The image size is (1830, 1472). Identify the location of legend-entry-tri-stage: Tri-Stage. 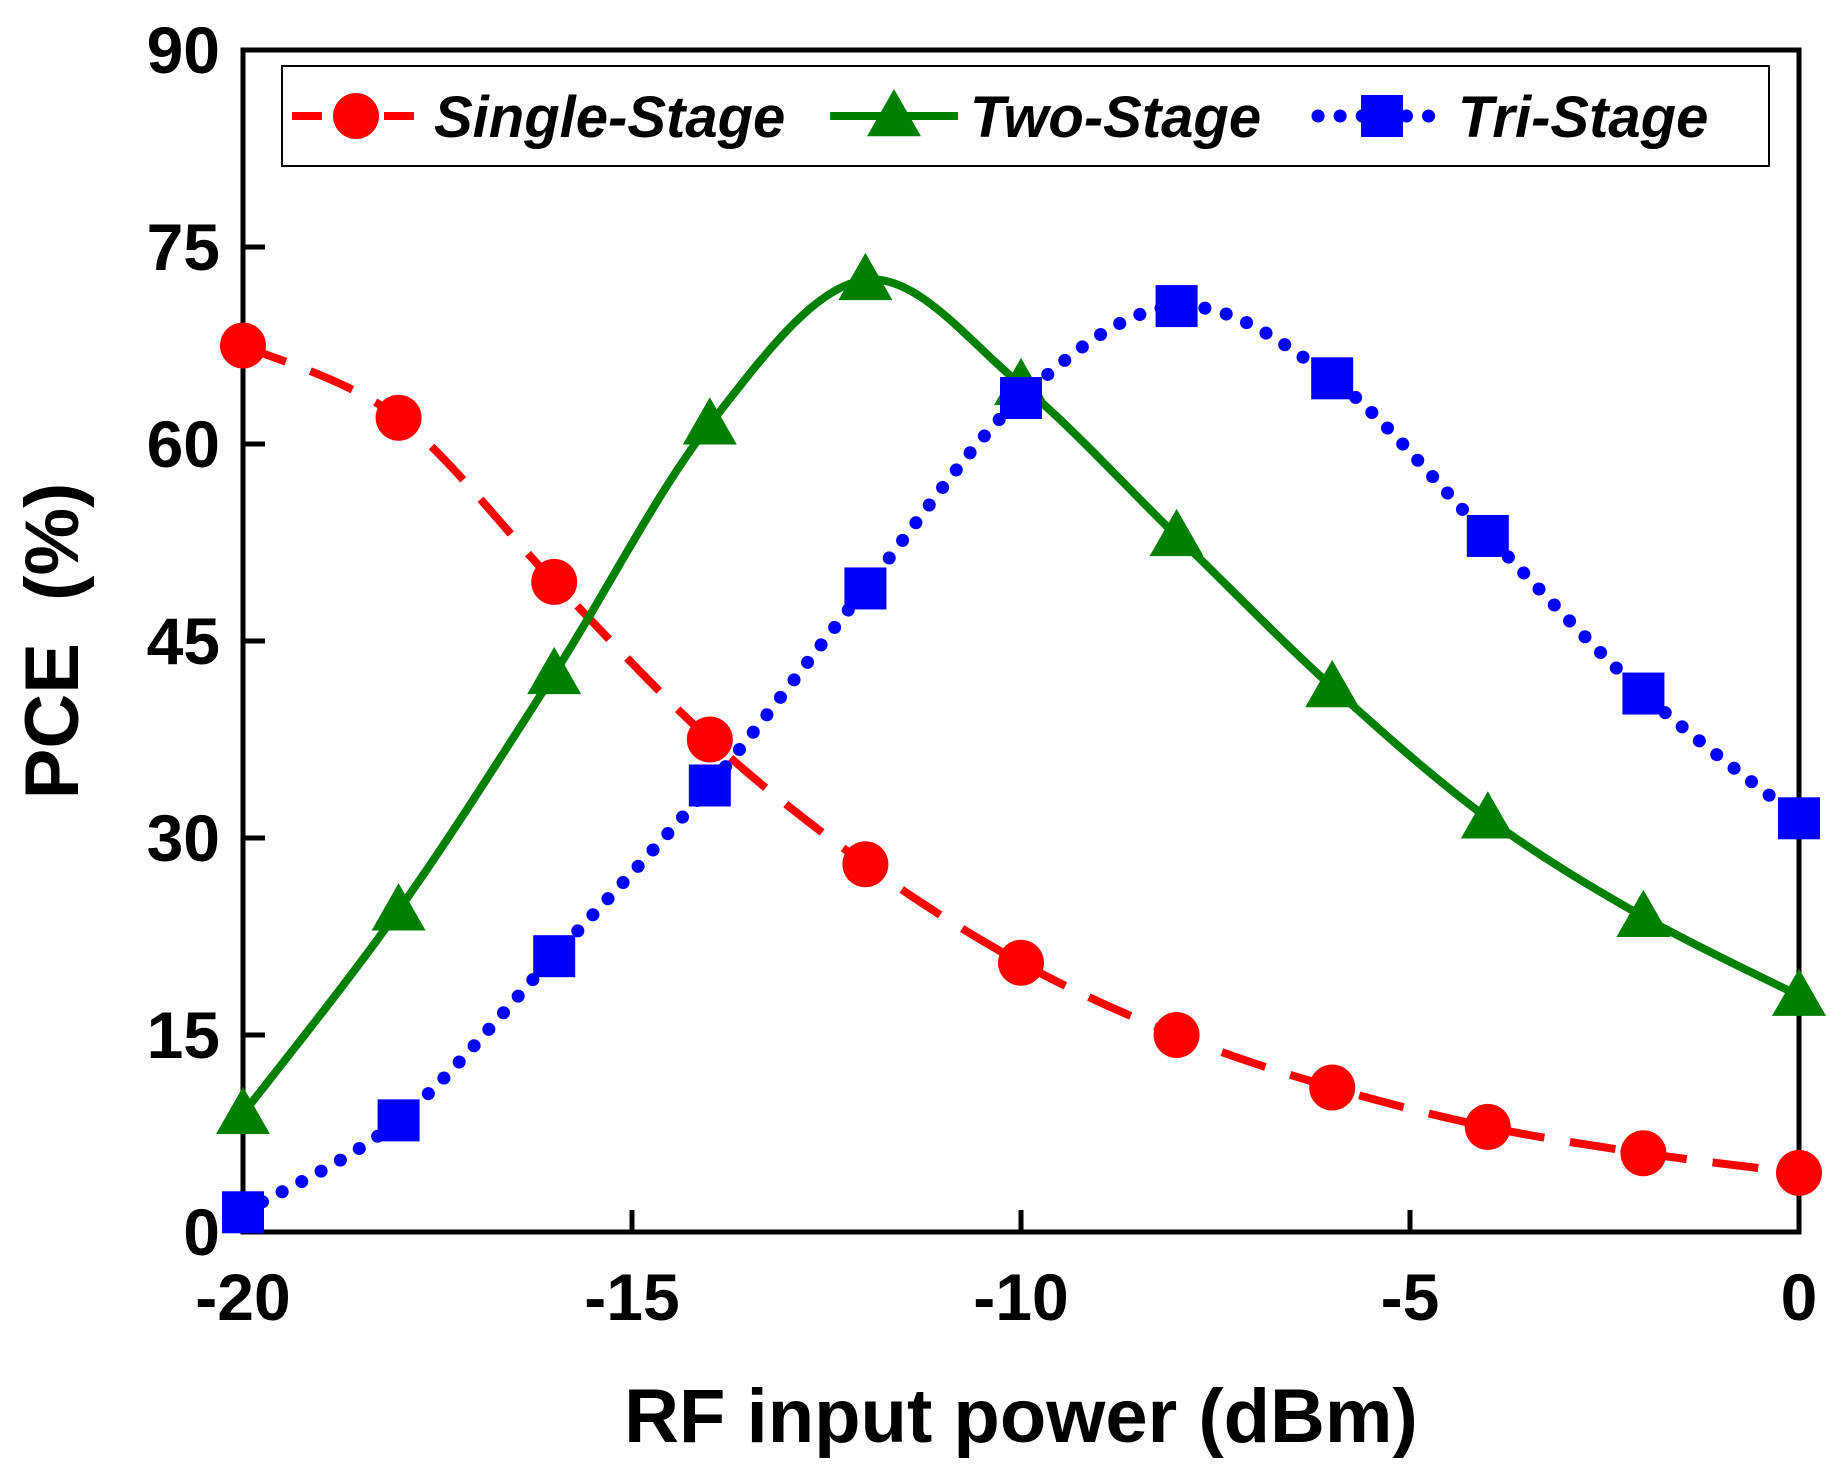
(1509, 117).